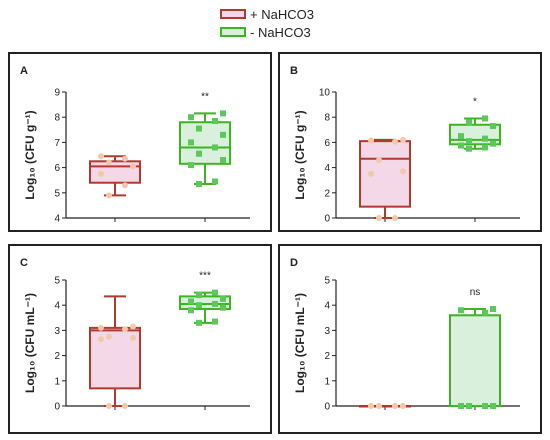 This screenshot has height=440, width=550. What do you see at coordinates (294, 263) in the screenshot?
I see `panel-letter-d: D` at bounding box center [294, 263].